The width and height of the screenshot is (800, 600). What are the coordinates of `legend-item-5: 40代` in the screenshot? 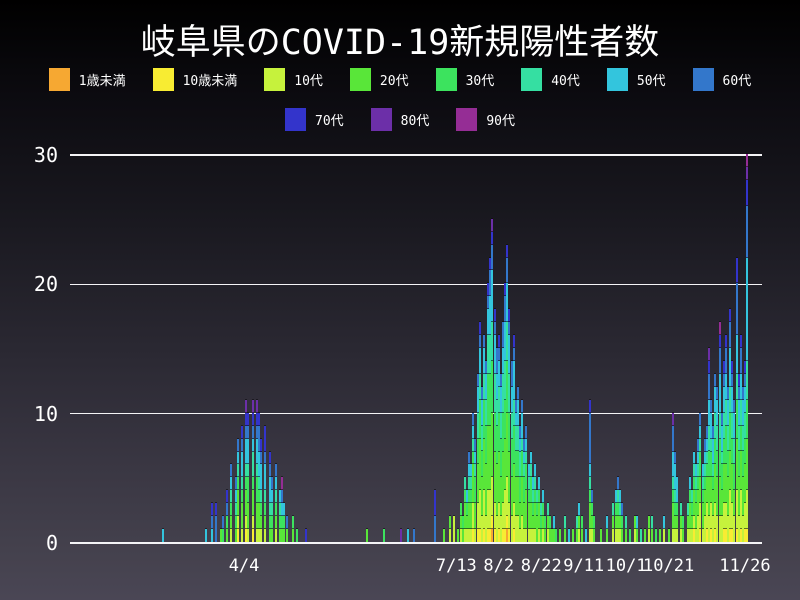 It's located at (550, 79).